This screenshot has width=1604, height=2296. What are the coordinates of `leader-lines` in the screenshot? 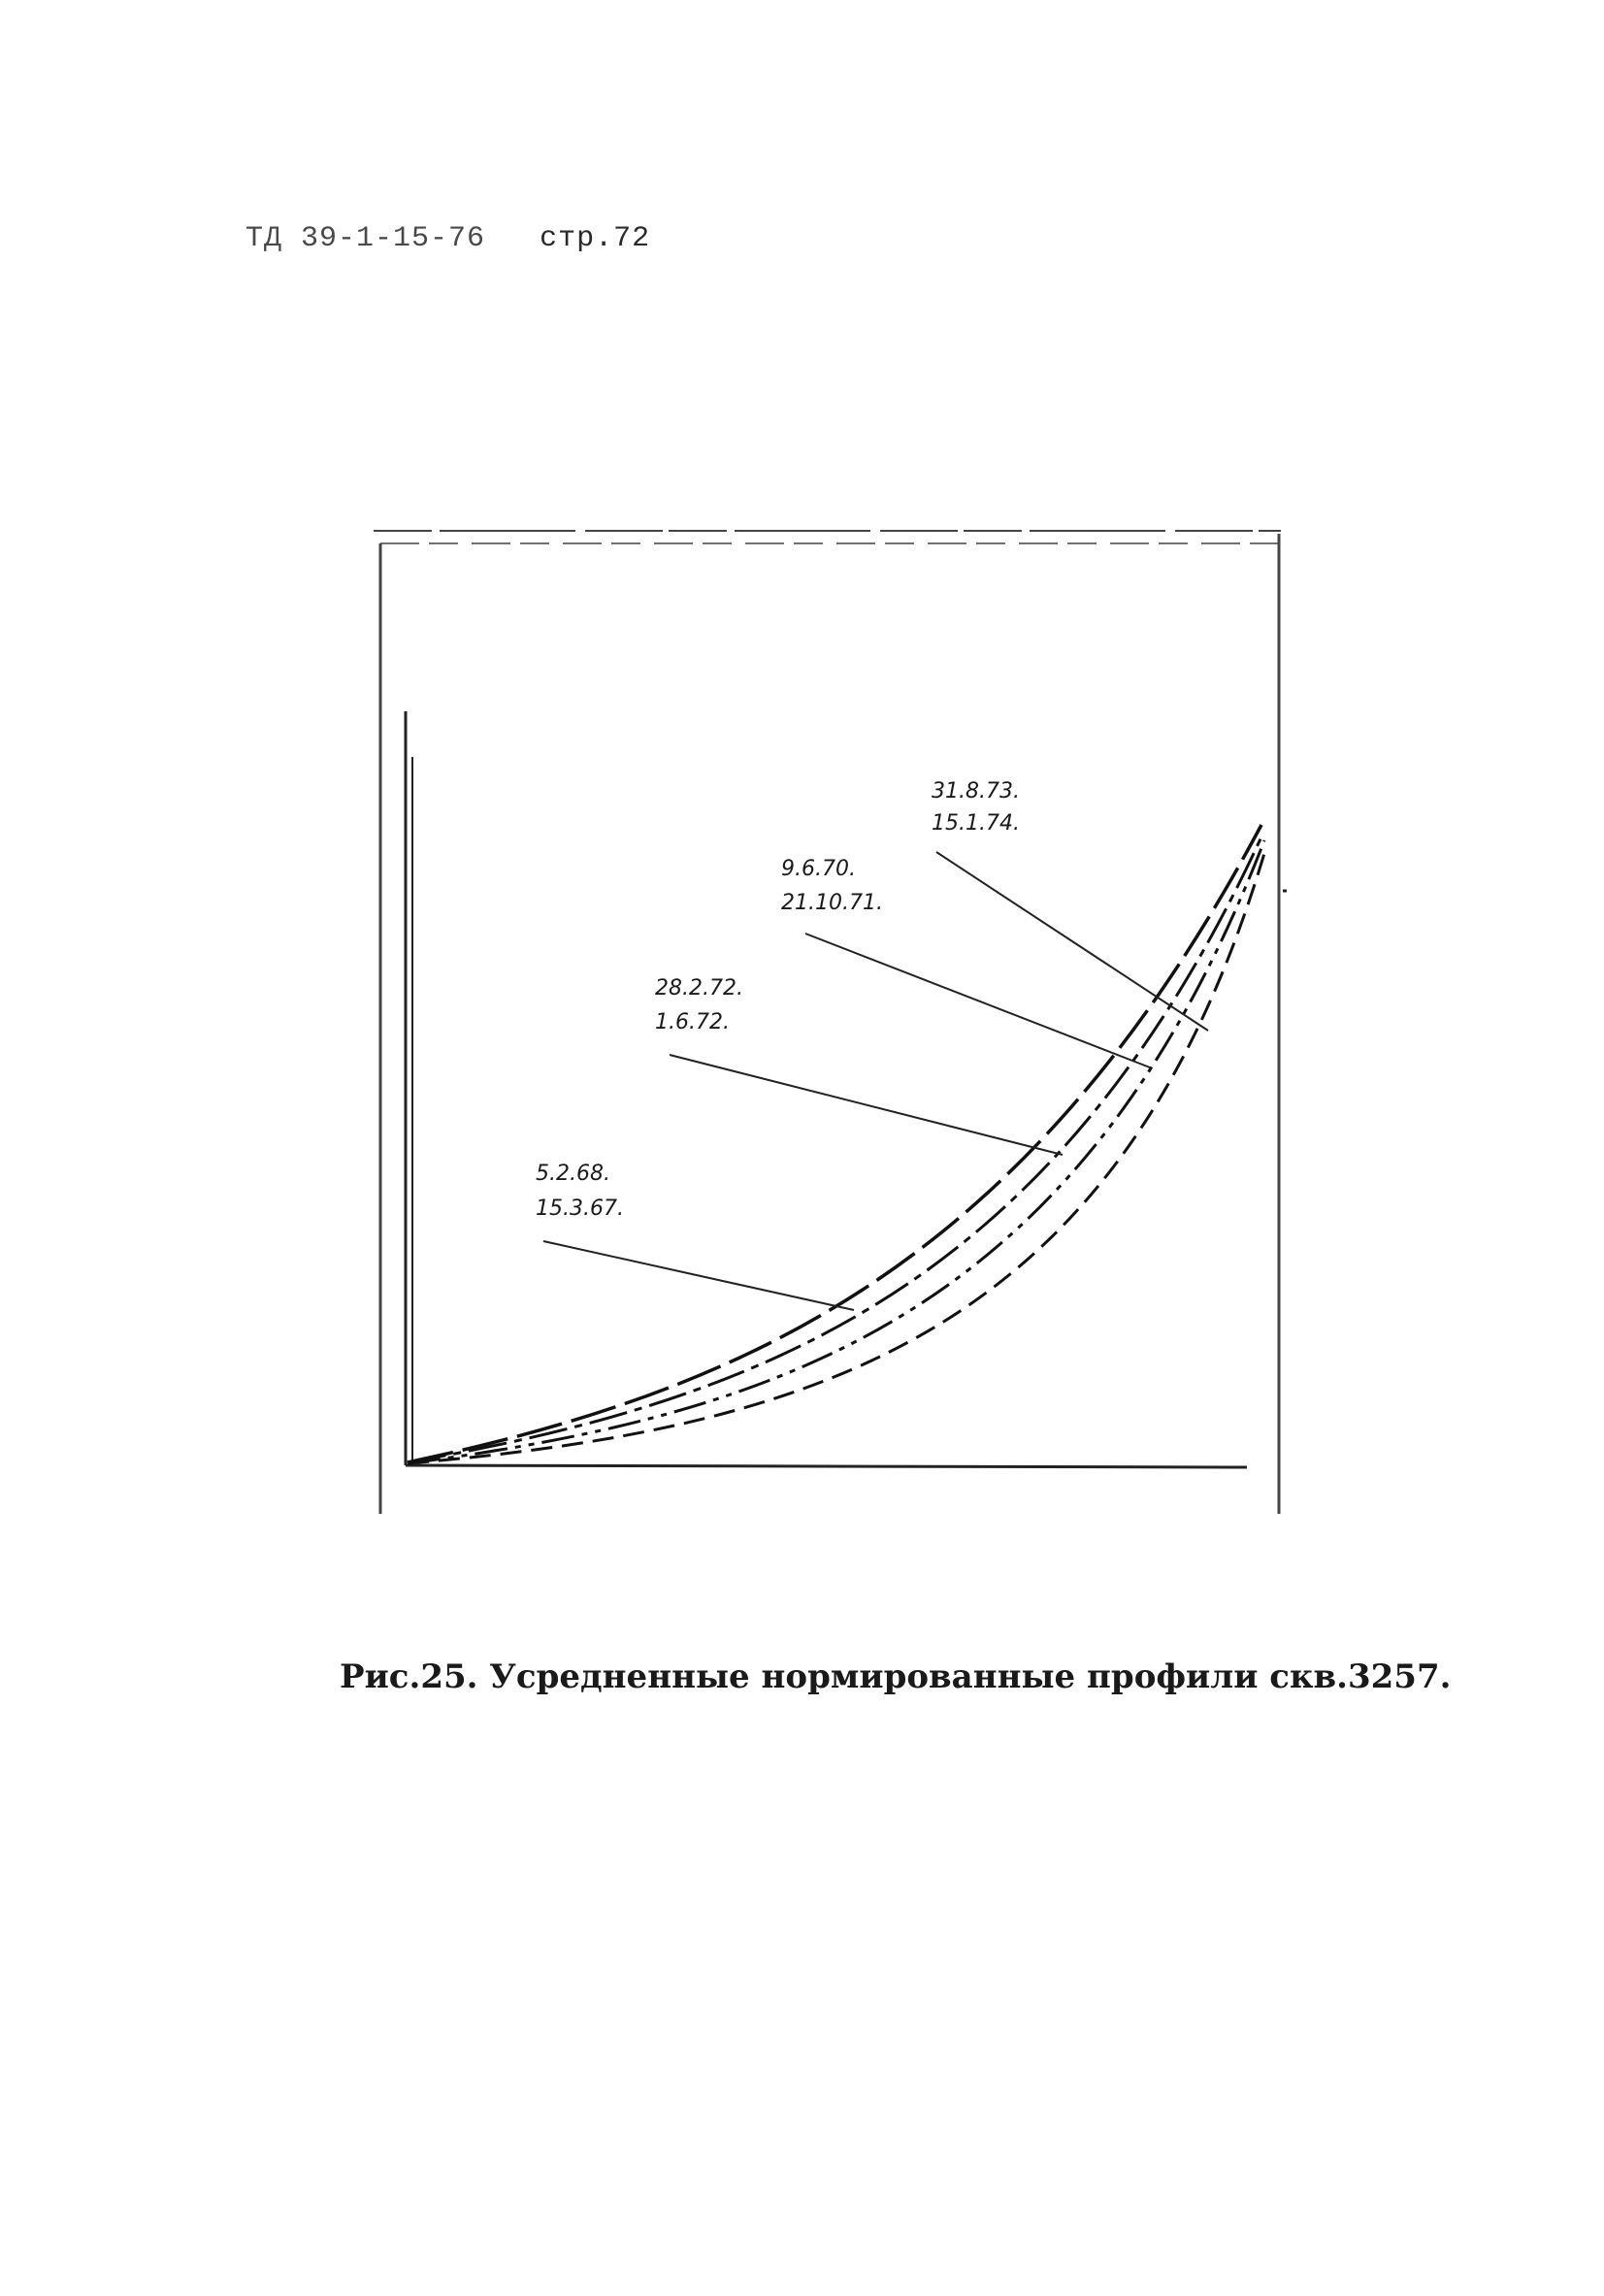 It's located at (875, 1081).